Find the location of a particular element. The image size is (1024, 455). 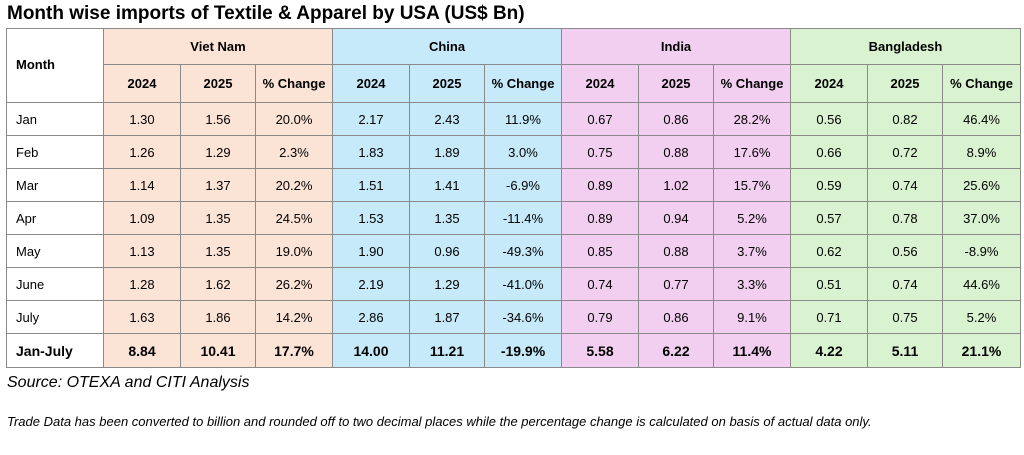

value-cell: 1.02 is located at coordinates (676, 185).